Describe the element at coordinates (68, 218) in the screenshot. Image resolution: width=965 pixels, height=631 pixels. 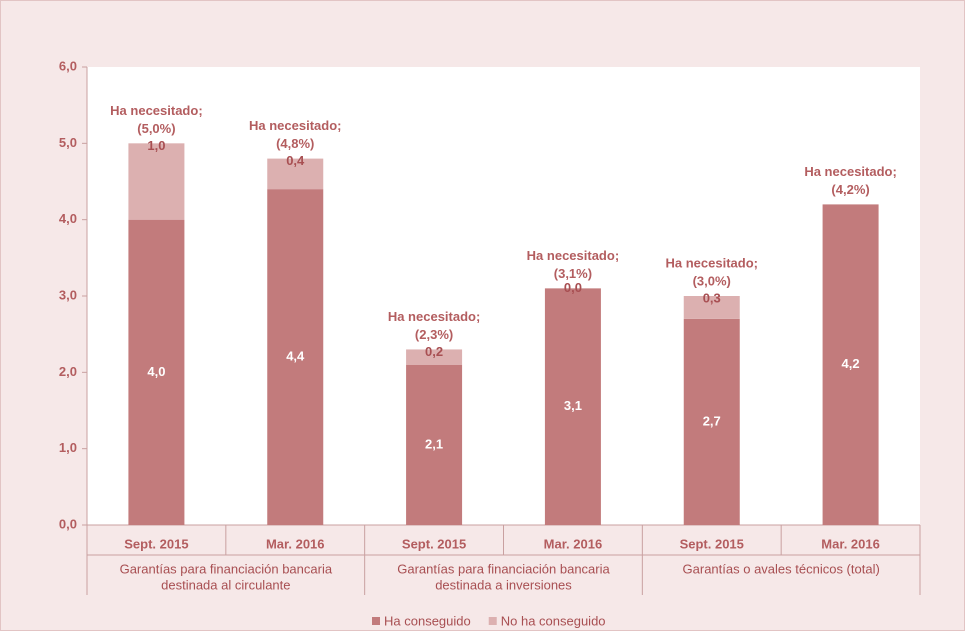
I see `y-tick-label: 4,0` at that location.